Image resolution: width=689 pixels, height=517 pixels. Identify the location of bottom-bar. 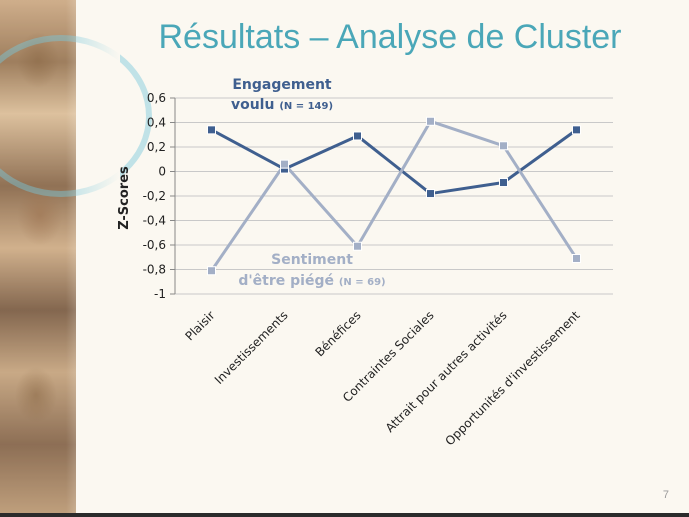
(344, 515).